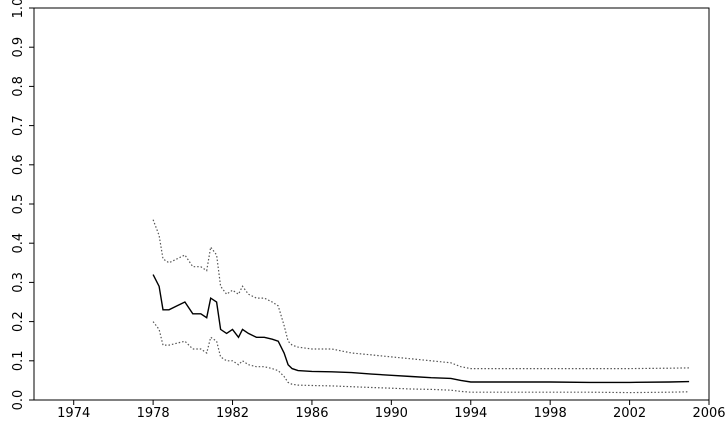 The image size is (726, 422). I want to click on x-tick-label: 1974, so click(73, 413).